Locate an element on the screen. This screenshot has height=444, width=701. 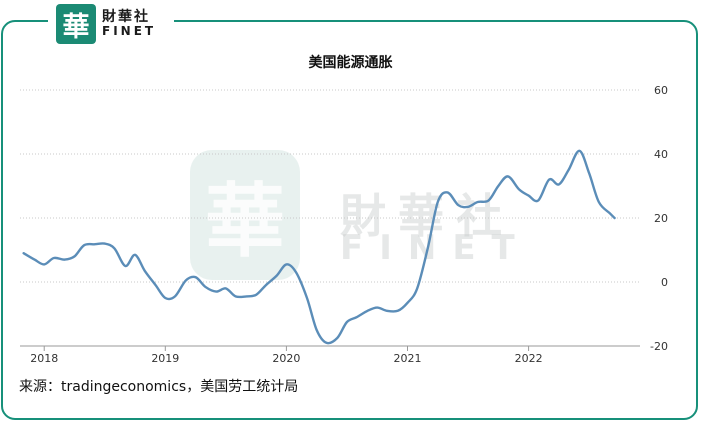
x-tick-label: 2022 is located at coordinates (529, 358).